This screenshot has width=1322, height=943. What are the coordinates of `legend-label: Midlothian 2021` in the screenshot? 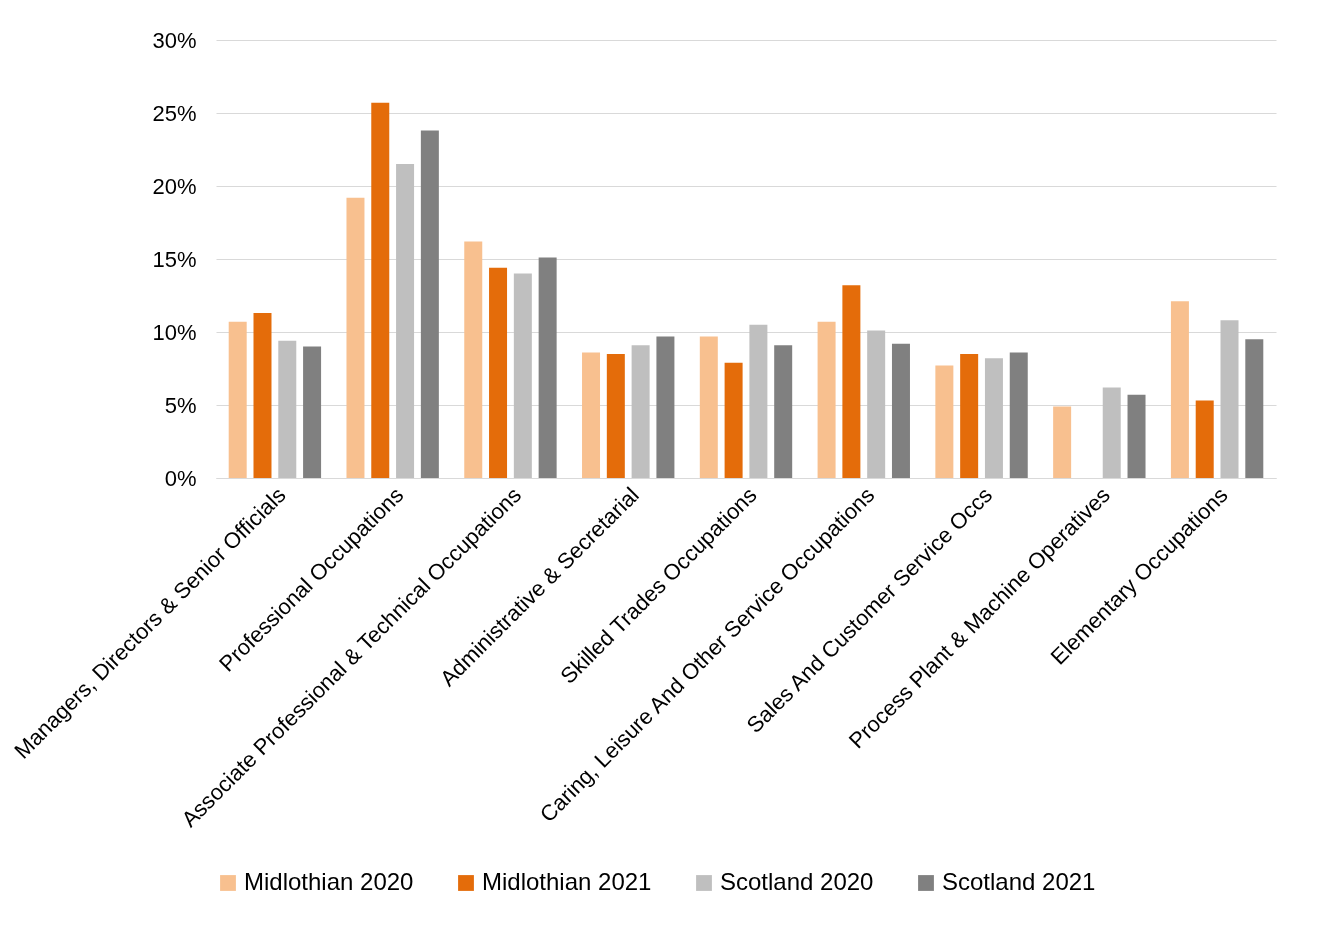 It's located at (567, 881).